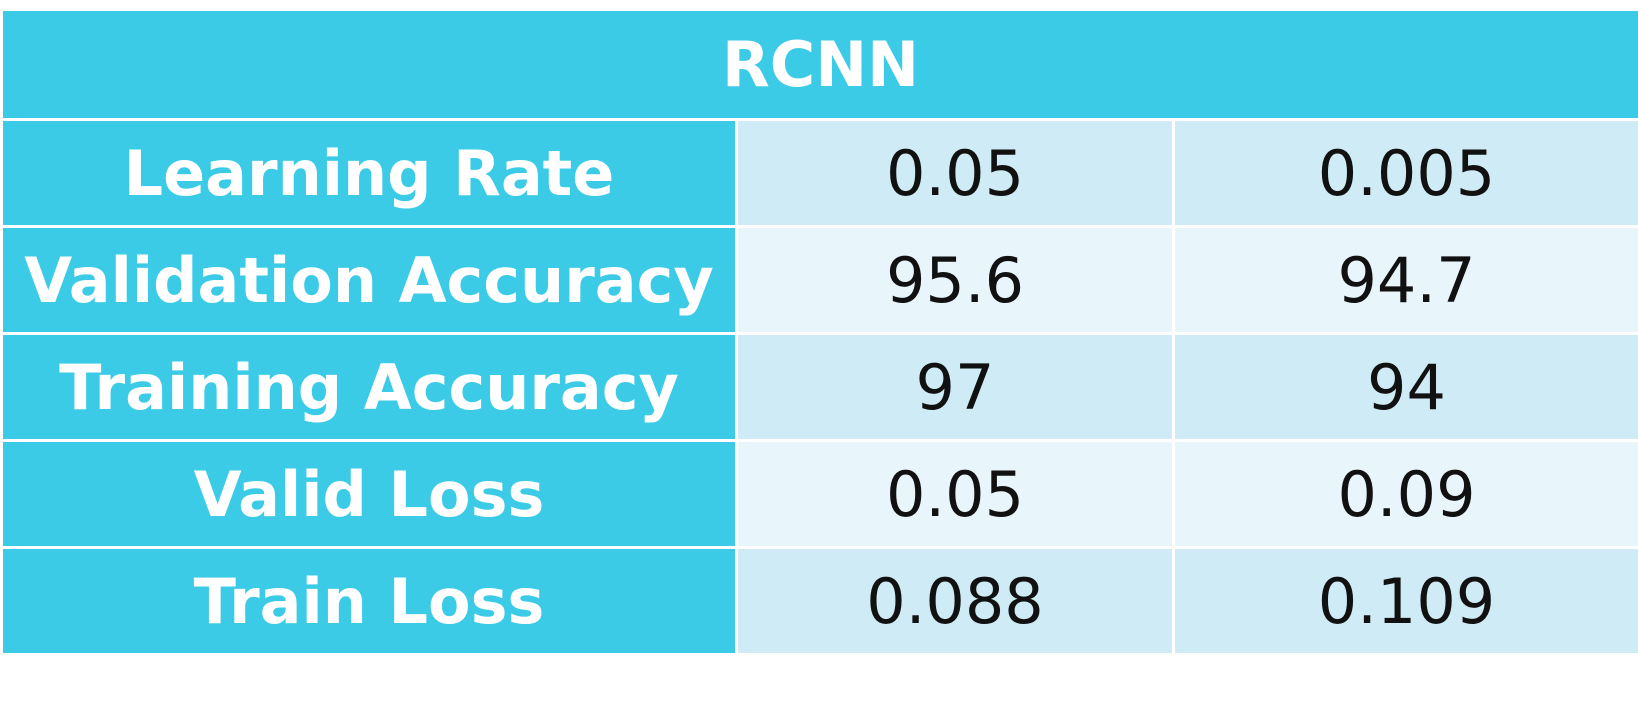  I want to click on row-label: Valid Loss, so click(369, 494).